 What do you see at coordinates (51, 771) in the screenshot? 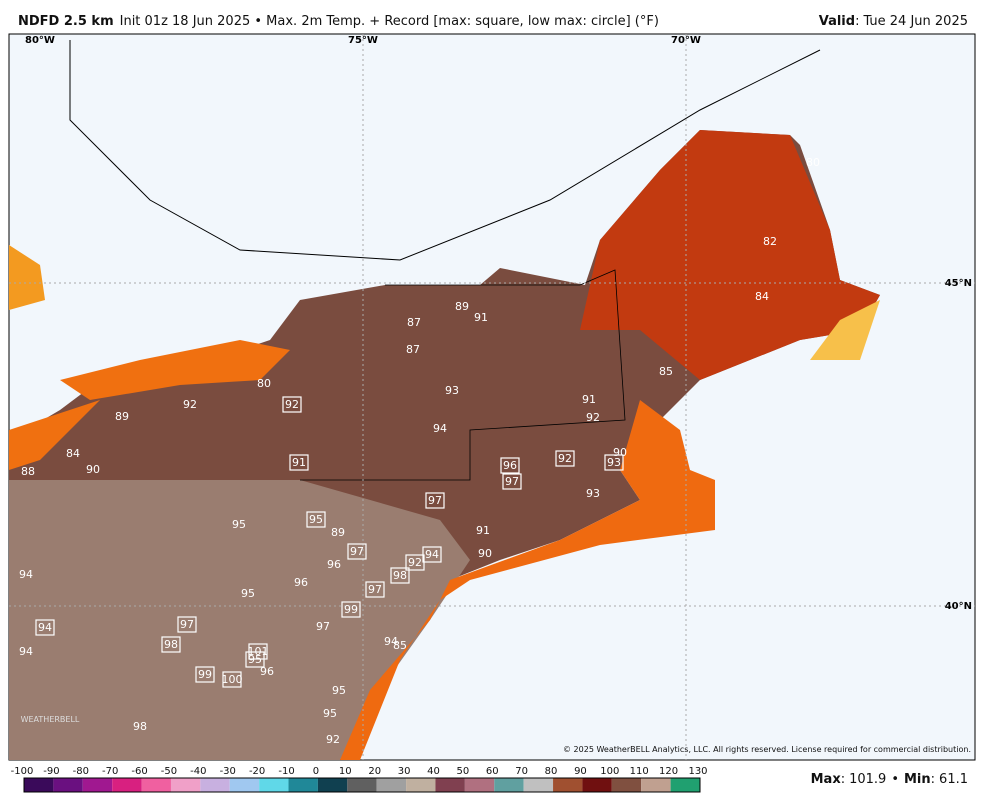
I see `colorbar-tick-label: -90` at bounding box center [51, 771].